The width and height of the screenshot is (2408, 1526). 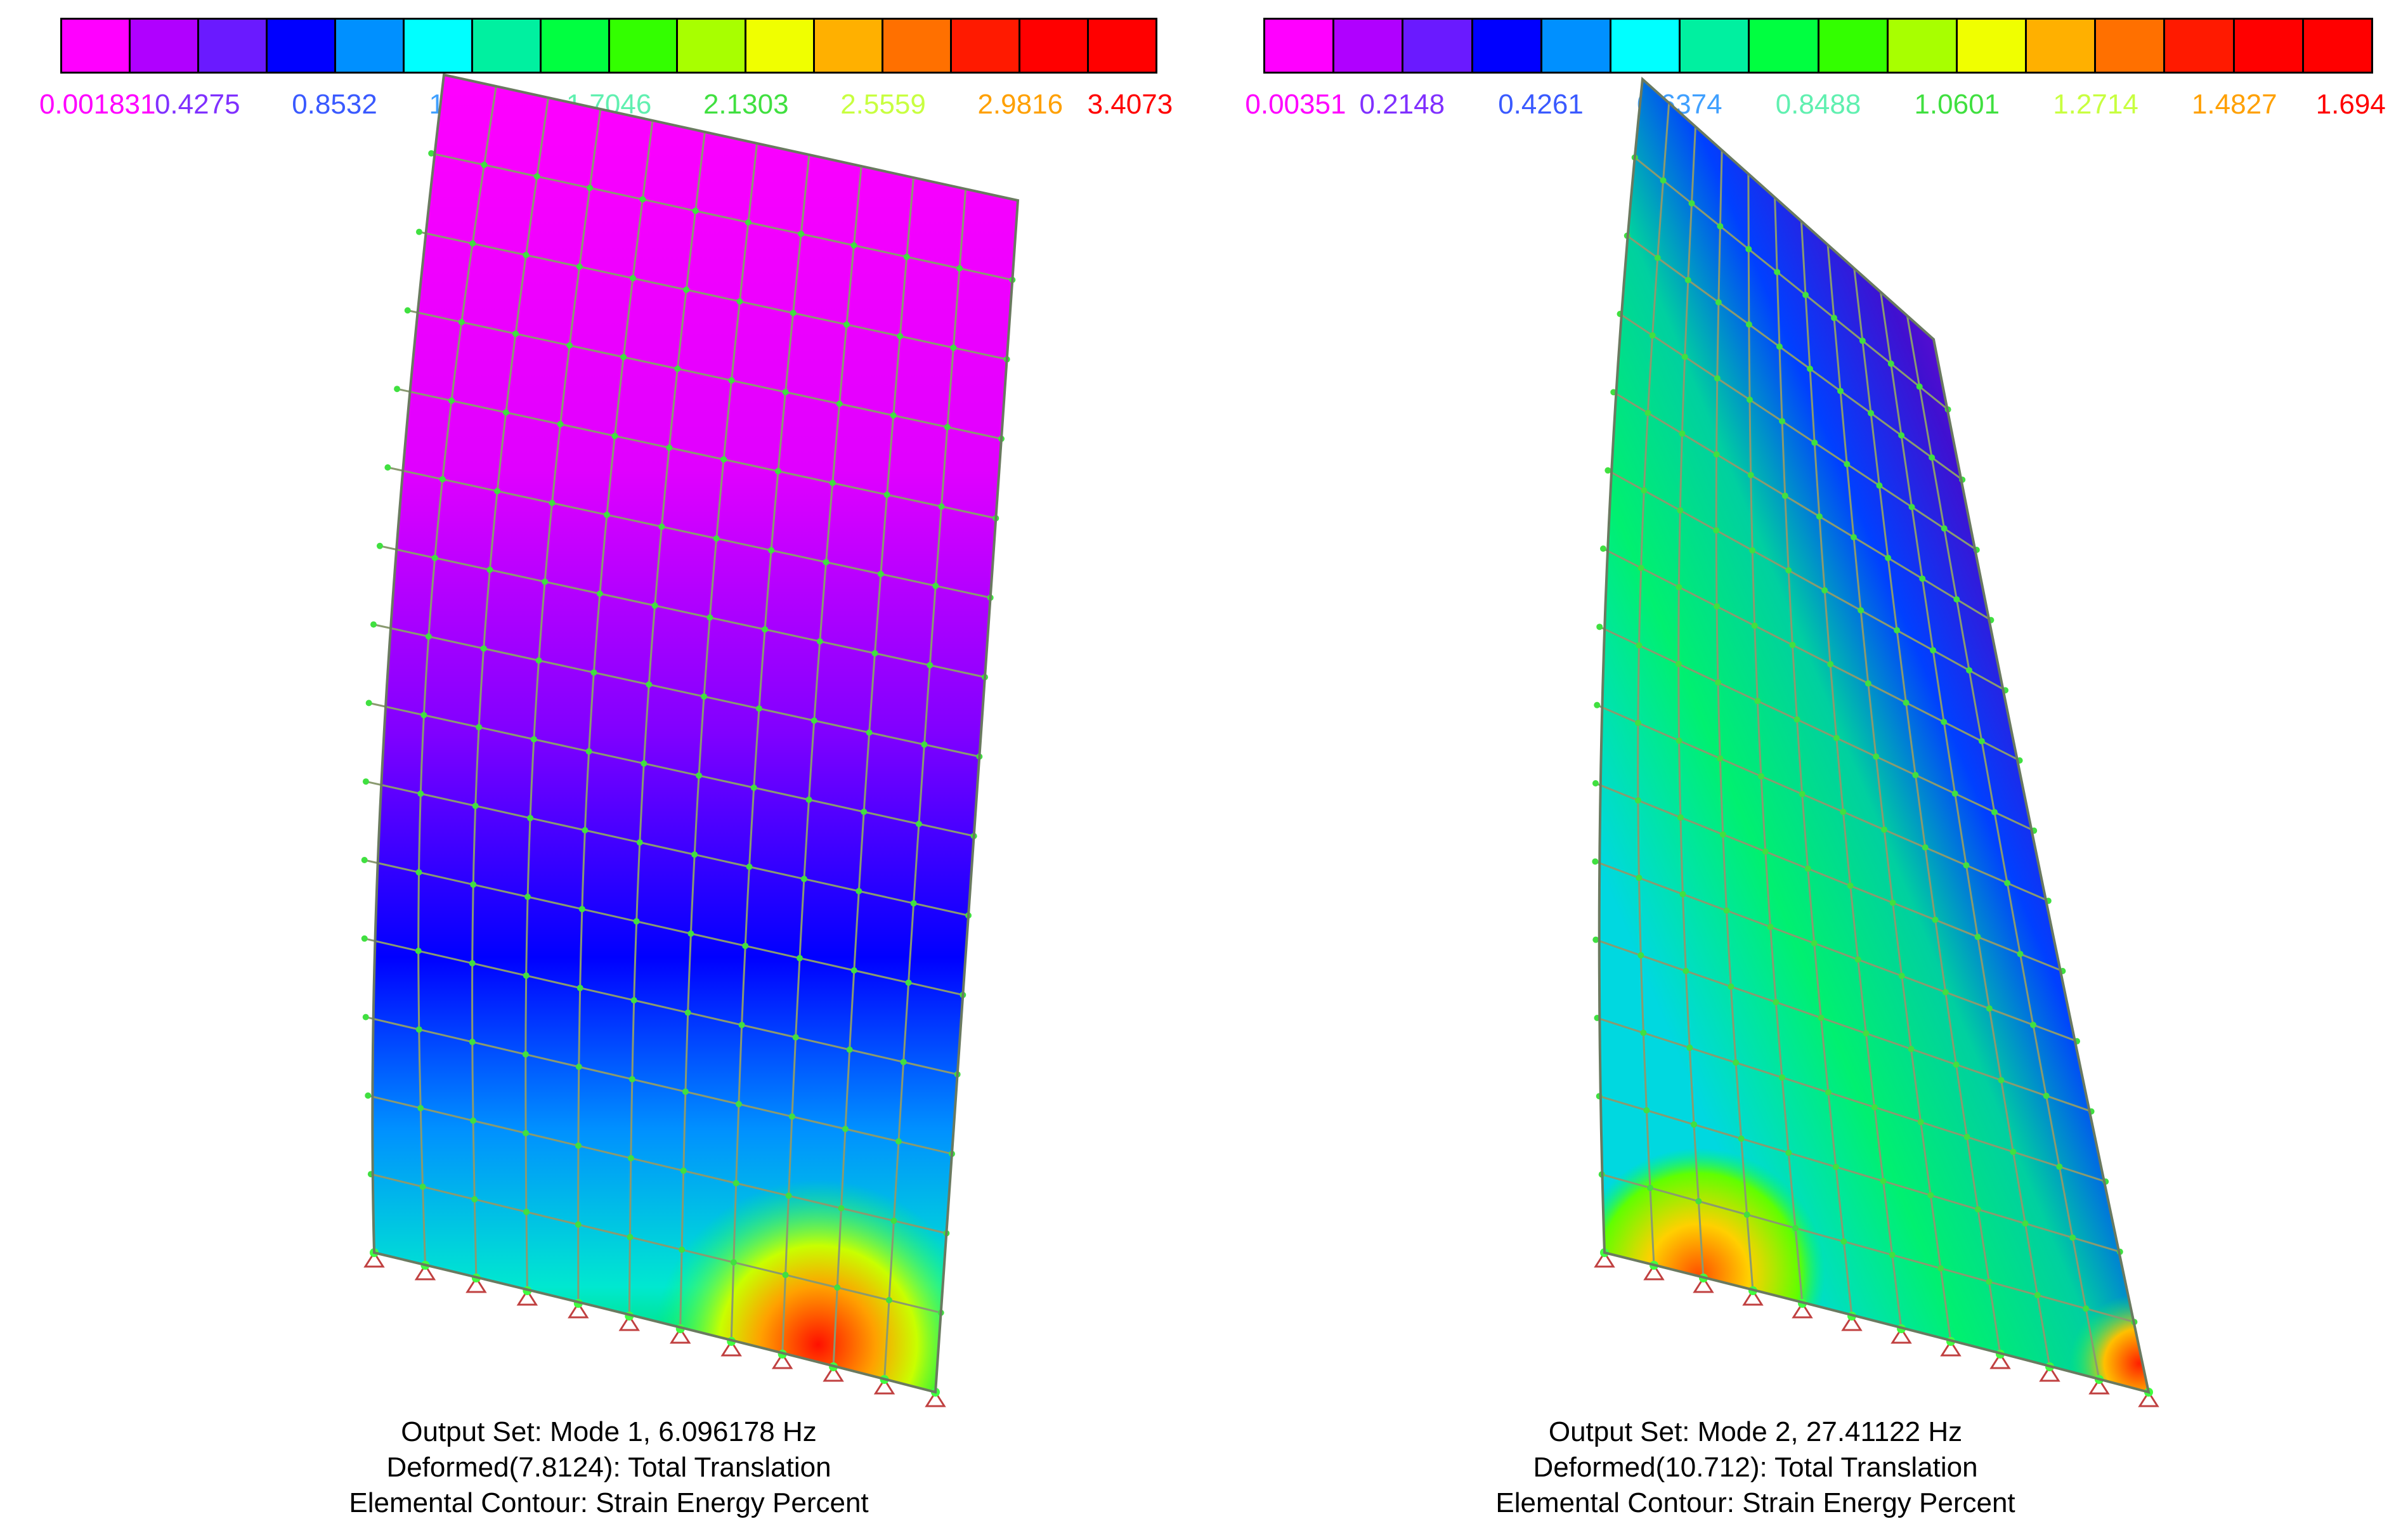 What do you see at coordinates (609, 1431) in the screenshot?
I see `output-set-text: Output Set: Mode 1, 6.096178 Hz` at bounding box center [609, 1431].